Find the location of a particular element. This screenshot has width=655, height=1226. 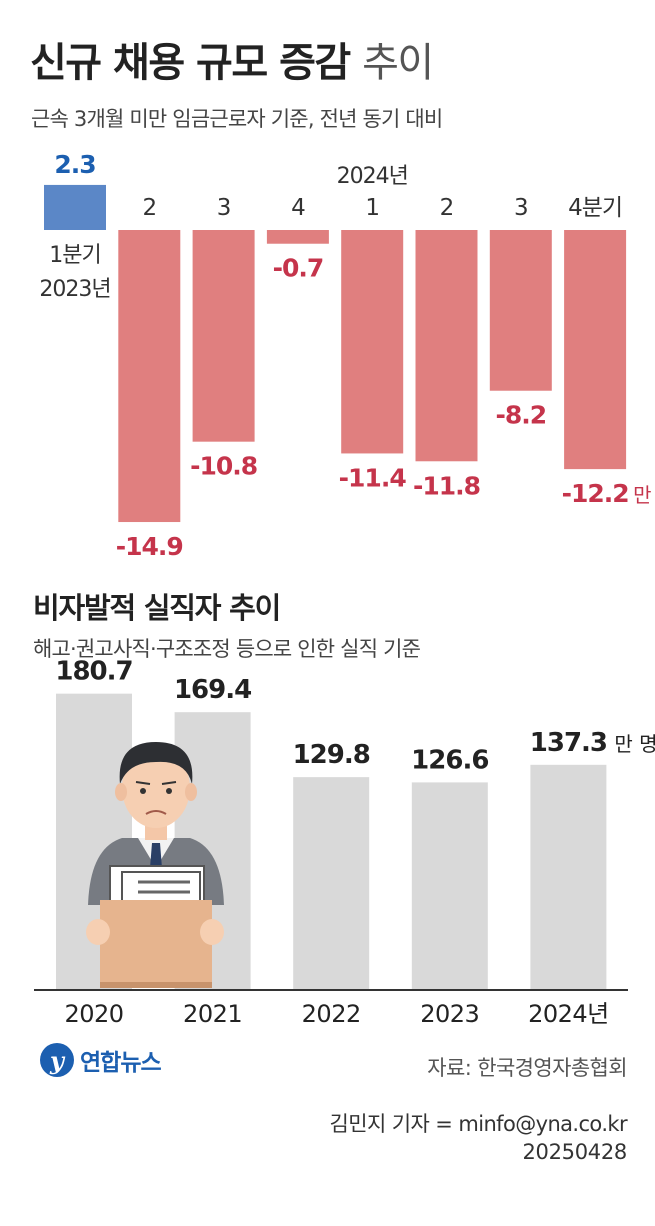

category-label: 2021 is located at coordinates (212, 1014).